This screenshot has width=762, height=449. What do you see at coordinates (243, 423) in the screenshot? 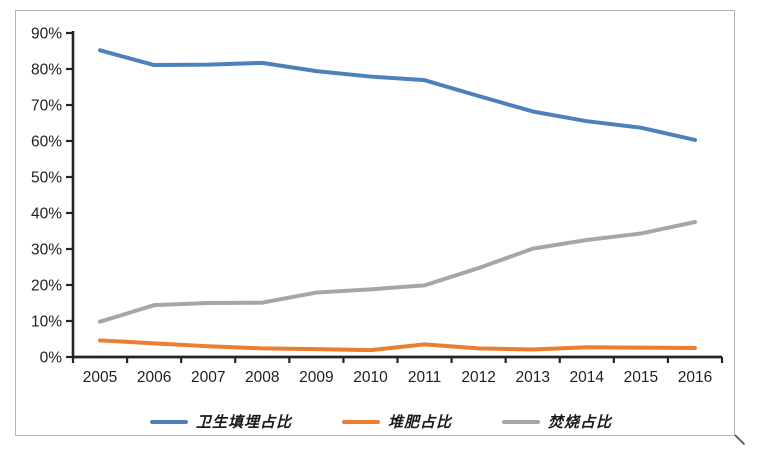
I see `legend-label-landfill: 卫生填埋占比` at bounding box center [243, 423].